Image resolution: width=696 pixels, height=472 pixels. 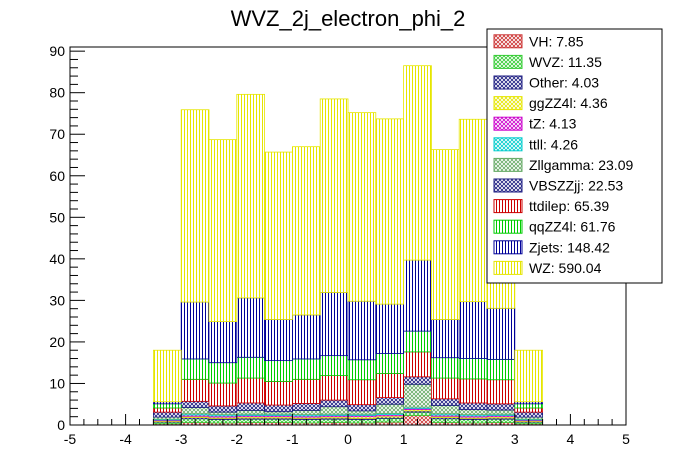 What do you see at coordinates (57, 259) in the screenshot?
I see `y-tick-label: 40` at bounding box center [57, 259].